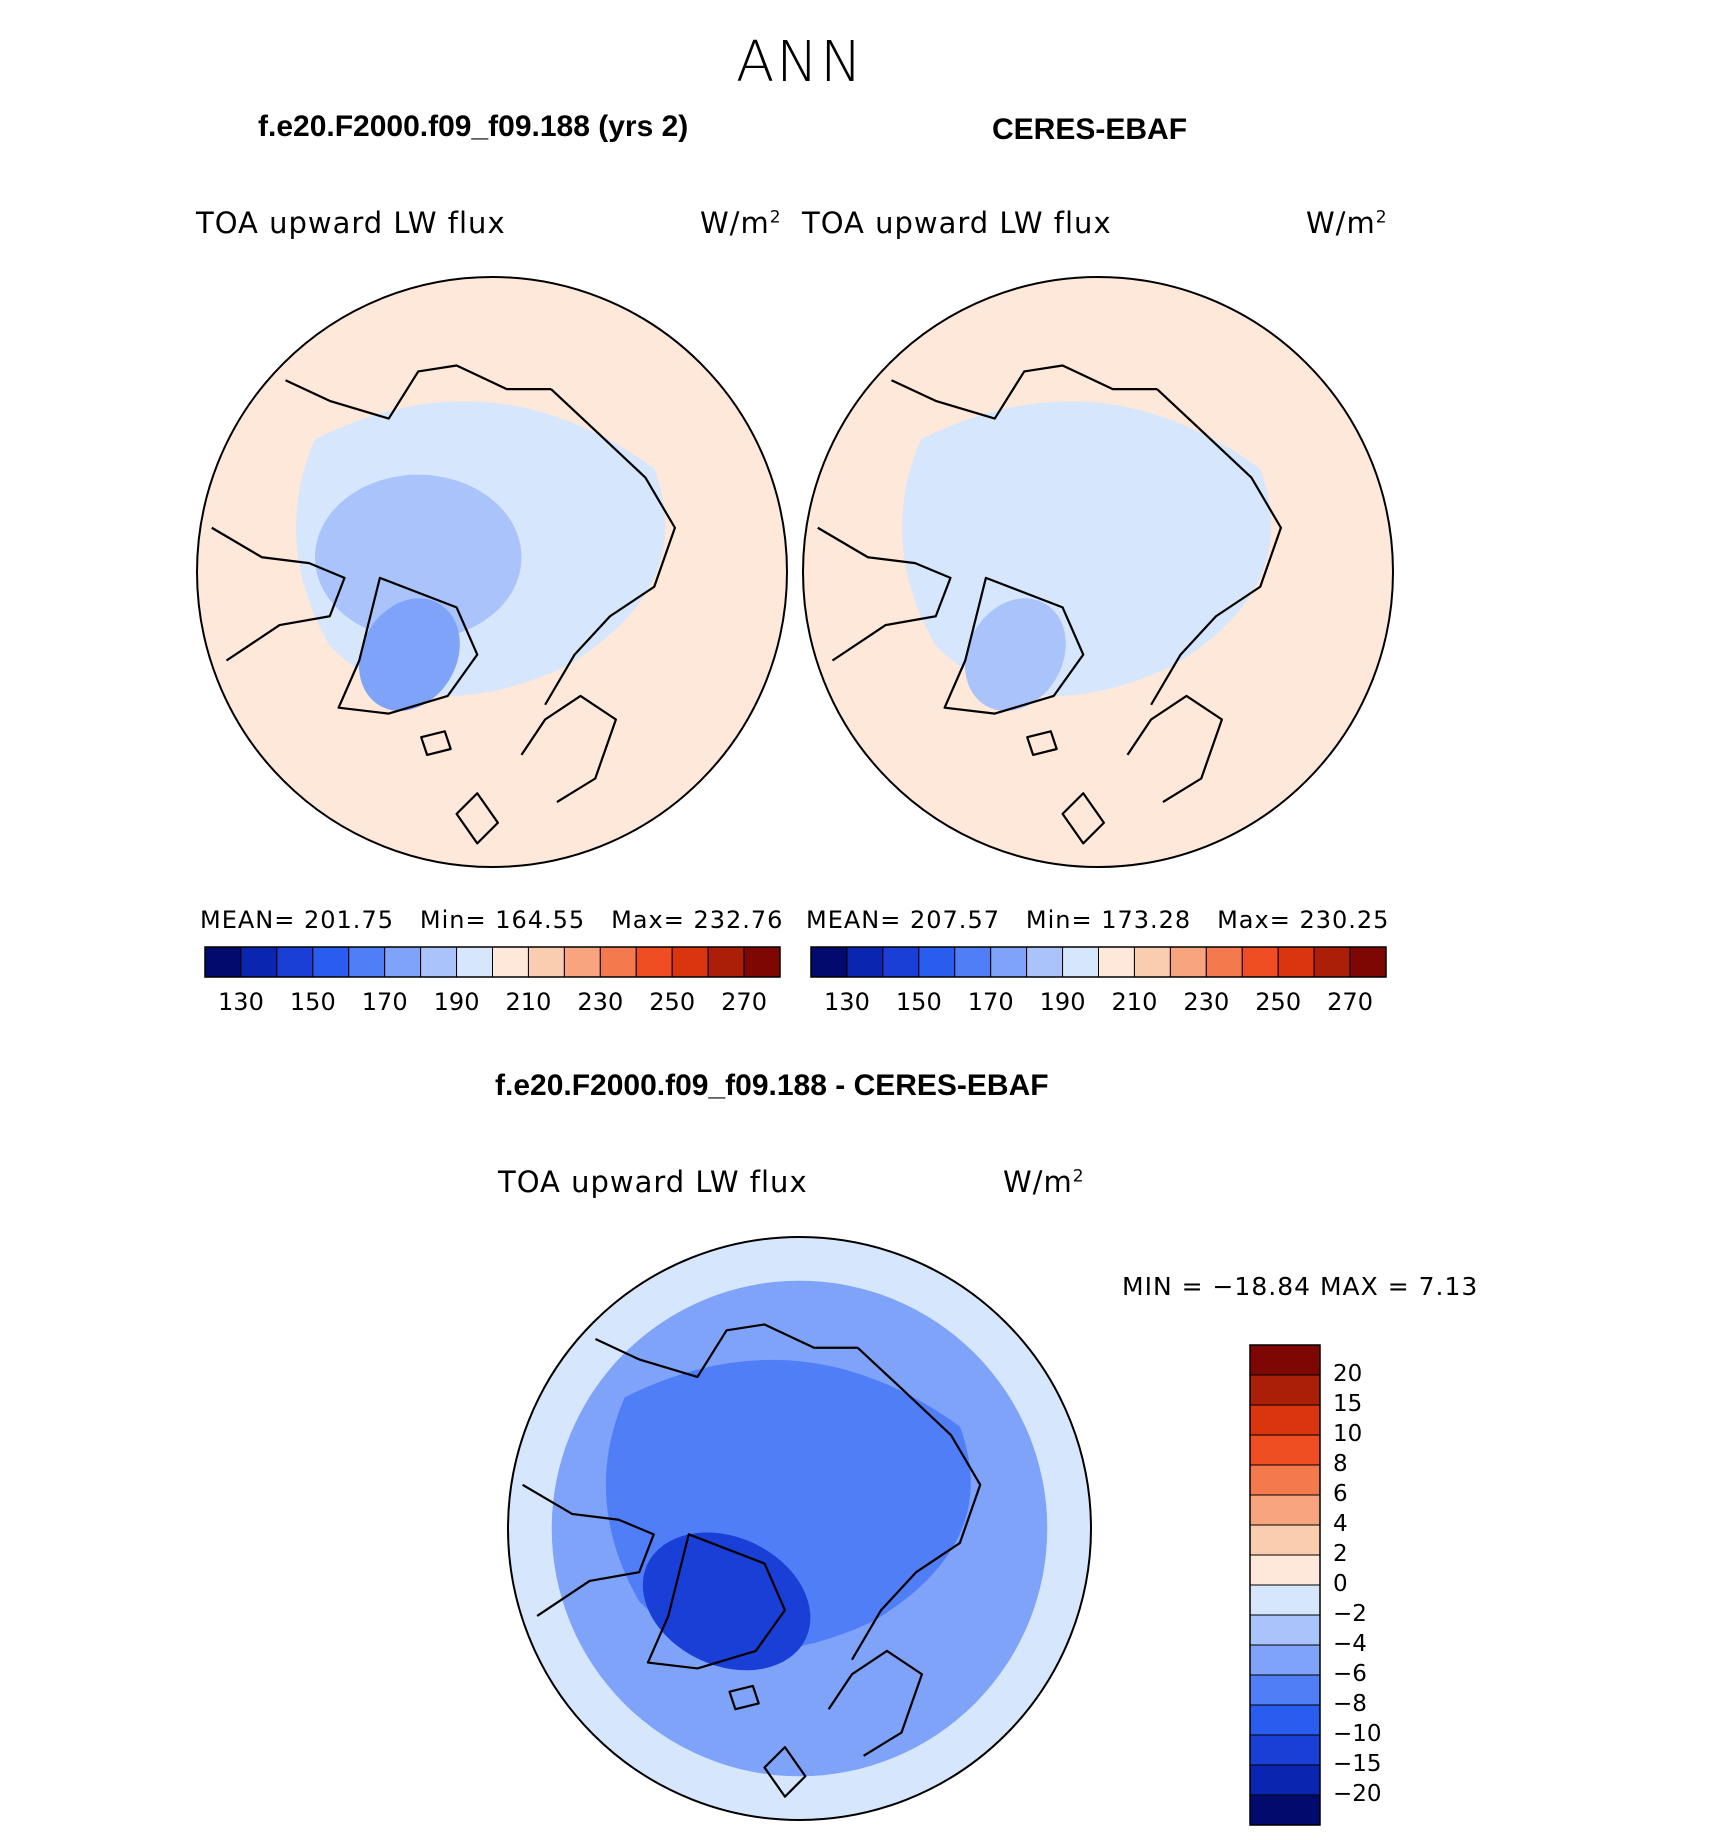  What do you see at coordinates (540, 920) in the screenshot?
I see `min-value: 164.55` at bounding box center [540, 920].